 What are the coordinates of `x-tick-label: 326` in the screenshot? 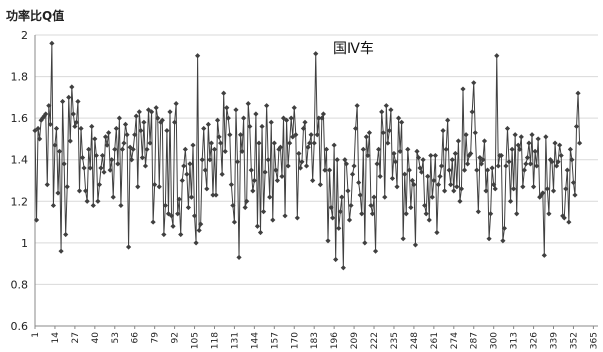 It's located at (535, 340).